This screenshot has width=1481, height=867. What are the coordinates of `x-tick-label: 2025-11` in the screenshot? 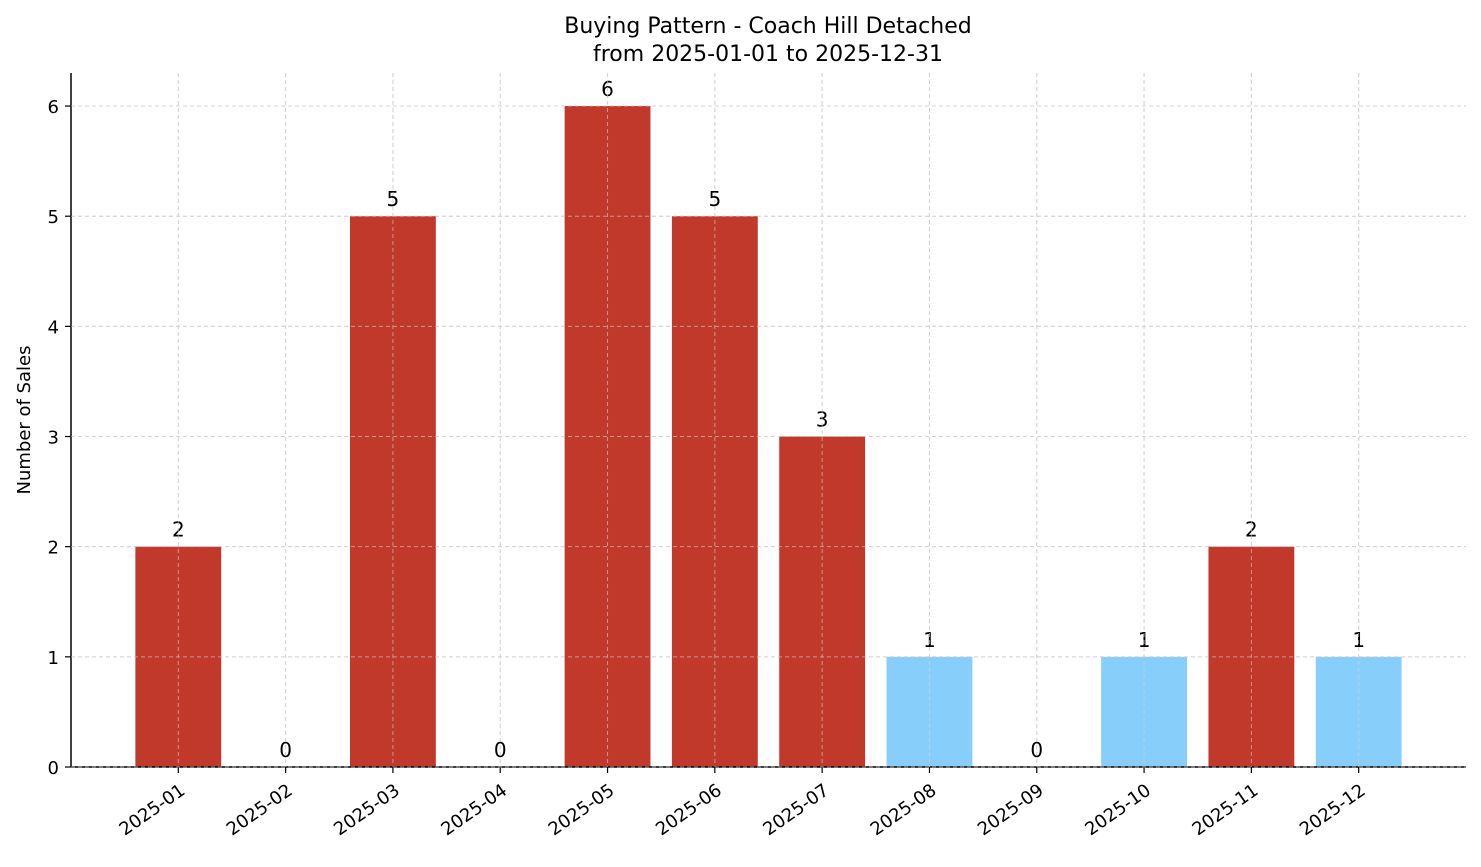 It's located at (1226, 810).